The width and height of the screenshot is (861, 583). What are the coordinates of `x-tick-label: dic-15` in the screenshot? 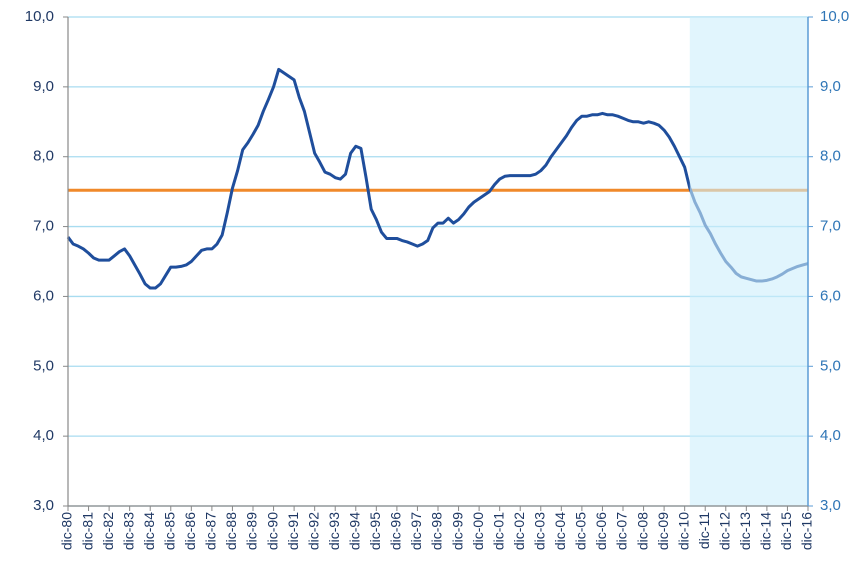 It's located at (786, 531).